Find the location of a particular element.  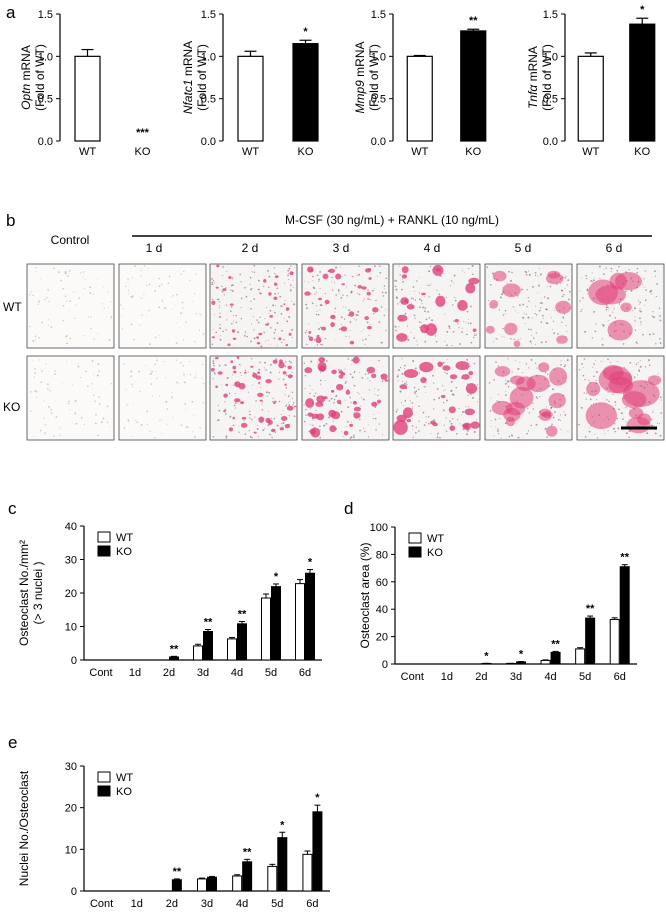

significance-mark: ** is located at coordinates (177, 872).